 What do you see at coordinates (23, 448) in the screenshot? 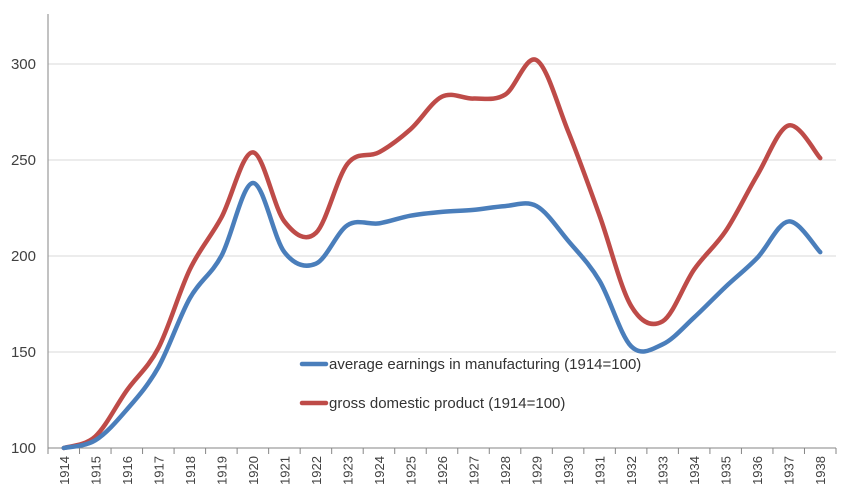
I see `y-tick-label-100: 100` at bounding box center [23, 448].